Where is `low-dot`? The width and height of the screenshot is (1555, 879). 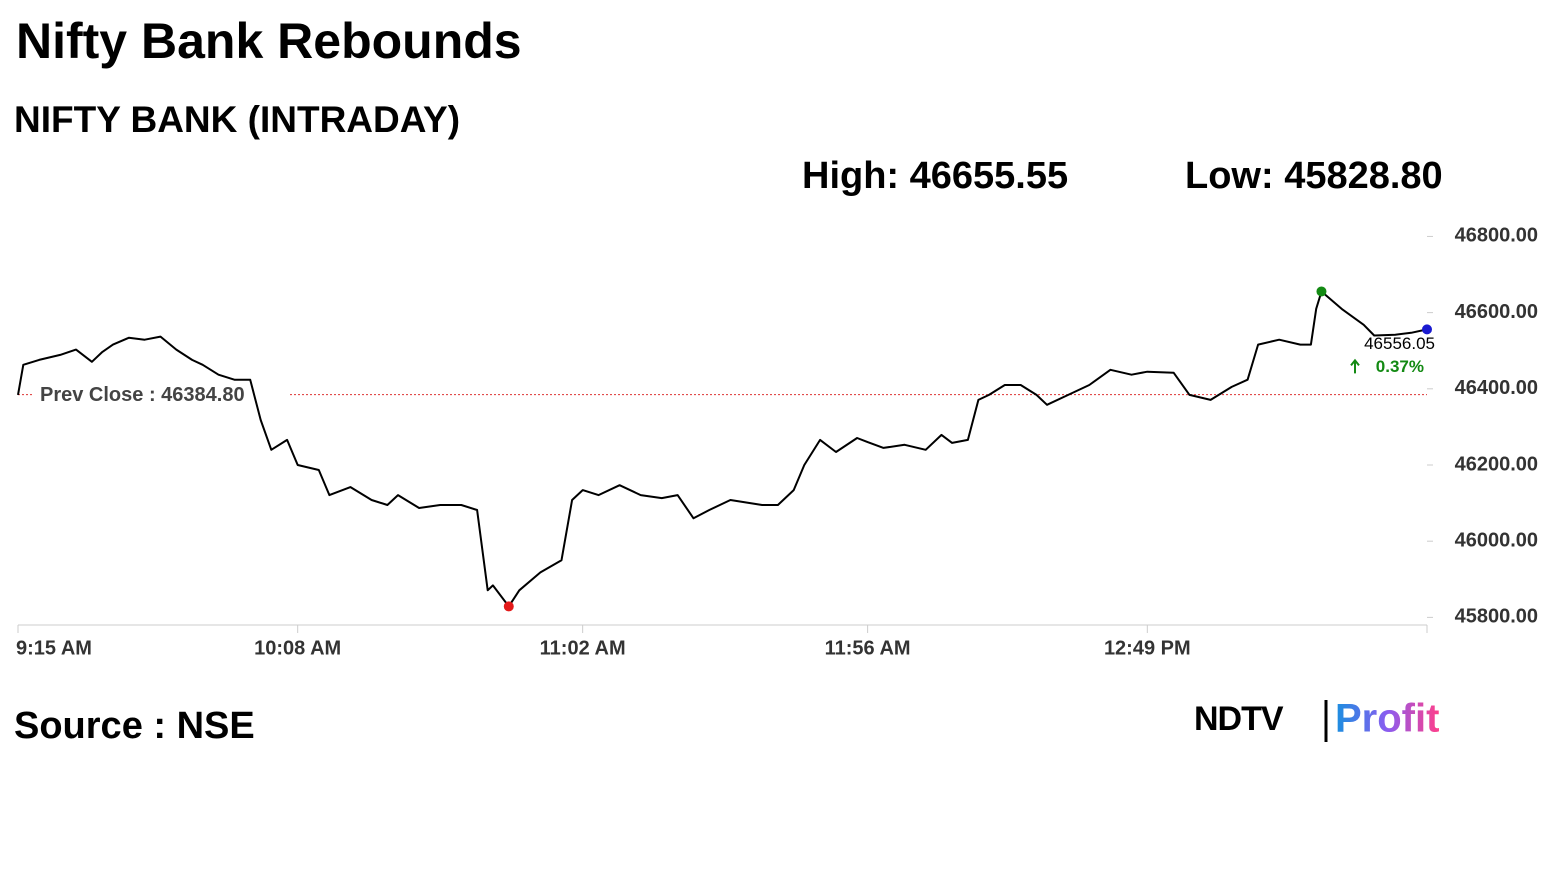
low-dot is located at coordinates (508, 606).